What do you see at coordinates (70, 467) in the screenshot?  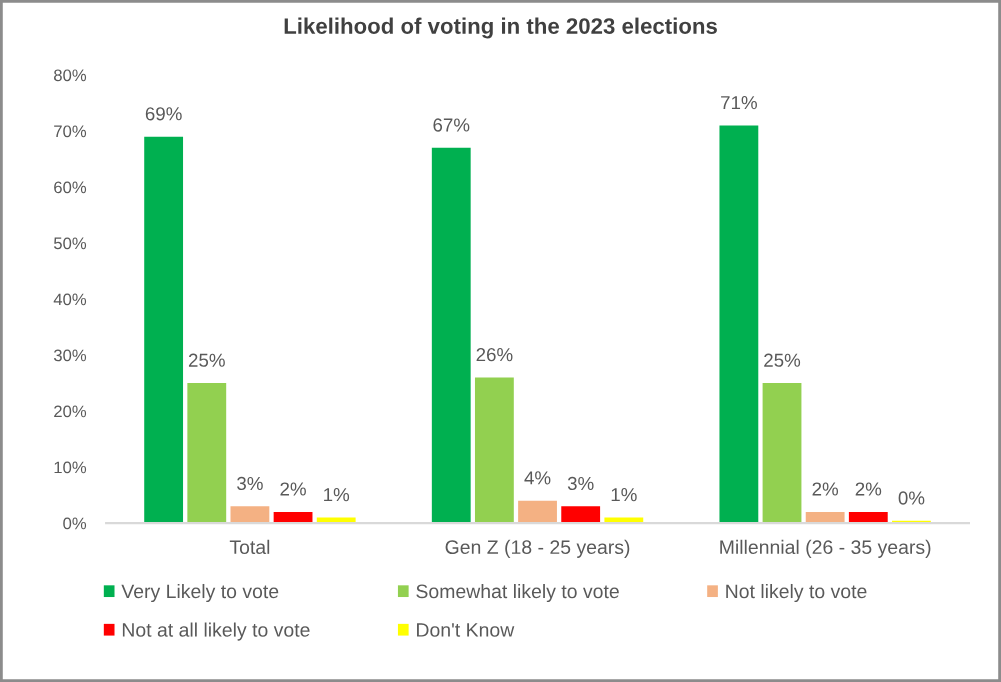 I see `y-tick-label: 10%` at bounding box center [70, 467].